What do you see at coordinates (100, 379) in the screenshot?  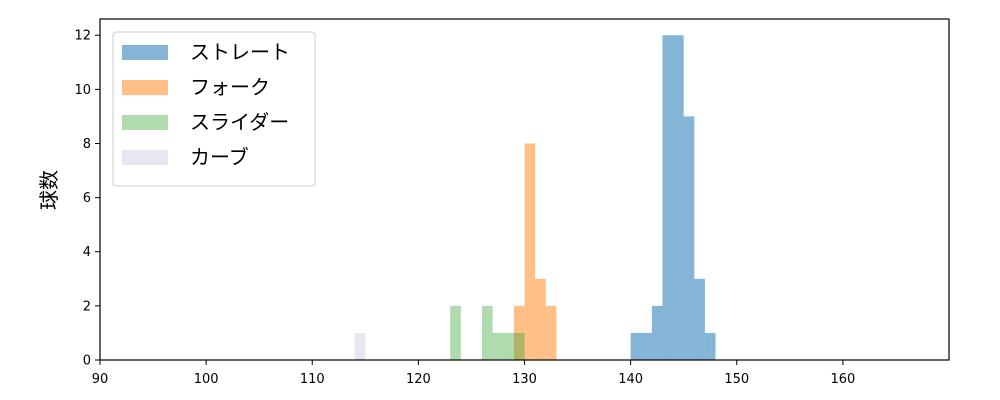 I see `x-tick-label: 90` at bounding box center [100, 379].